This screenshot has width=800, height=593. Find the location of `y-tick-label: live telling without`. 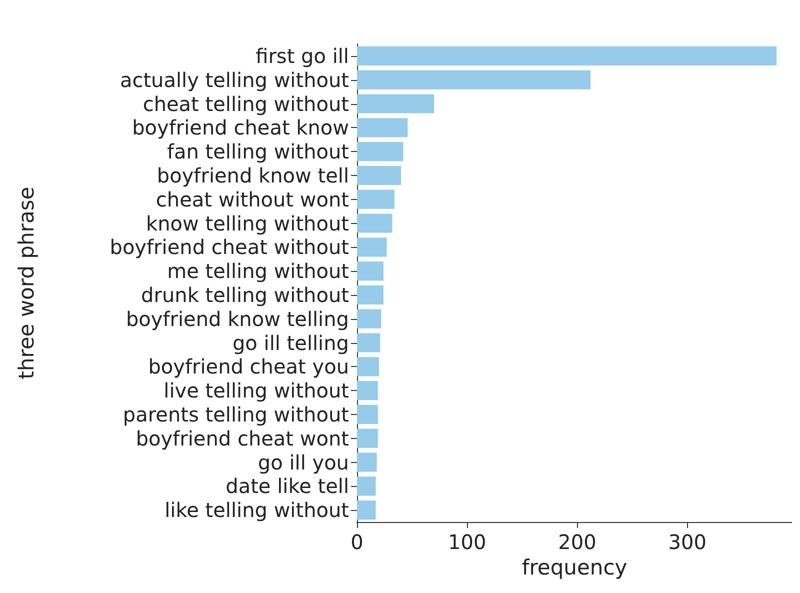

y-tick-label: live telling without is located at coordinates (257, 390).